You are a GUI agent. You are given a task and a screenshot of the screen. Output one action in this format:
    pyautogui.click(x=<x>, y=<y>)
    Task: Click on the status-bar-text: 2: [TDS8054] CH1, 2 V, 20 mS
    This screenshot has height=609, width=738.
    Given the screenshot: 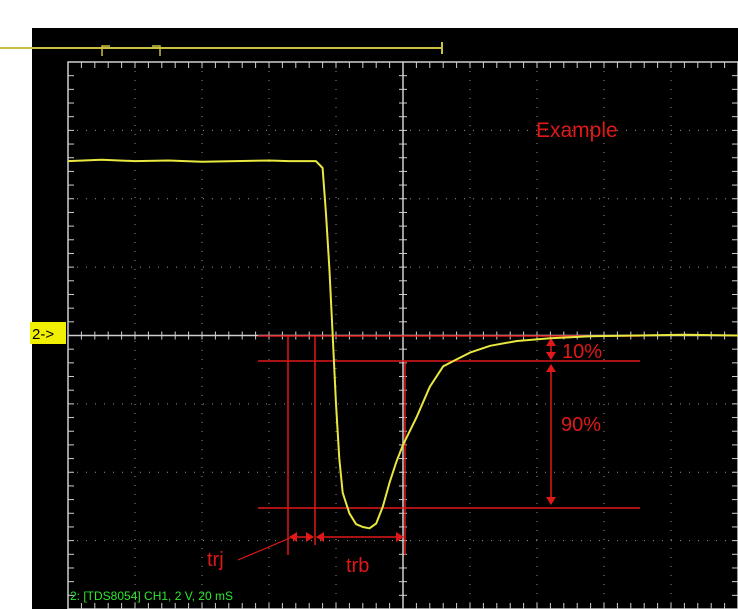 What is the action you would take?
    pyautogui.click(x=151, y=596)
    